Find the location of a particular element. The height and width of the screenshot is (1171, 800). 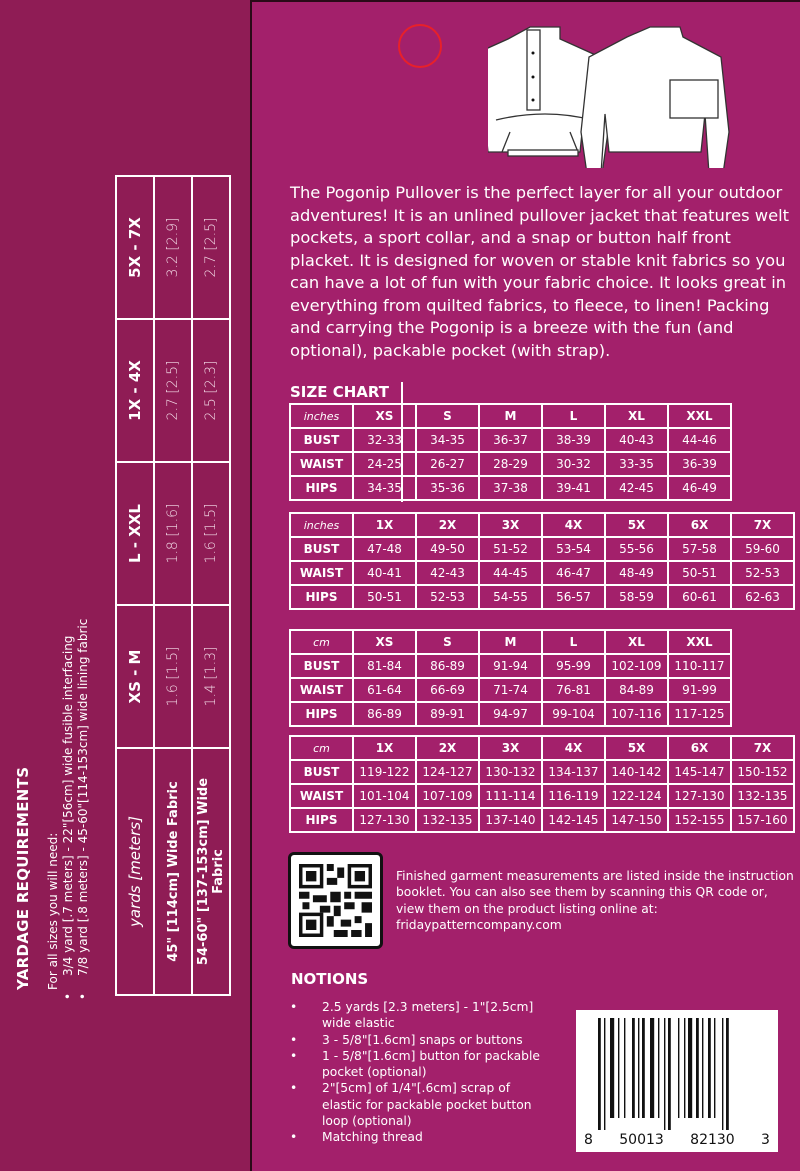

unit-label: inches is located at coordinates (321, 525).